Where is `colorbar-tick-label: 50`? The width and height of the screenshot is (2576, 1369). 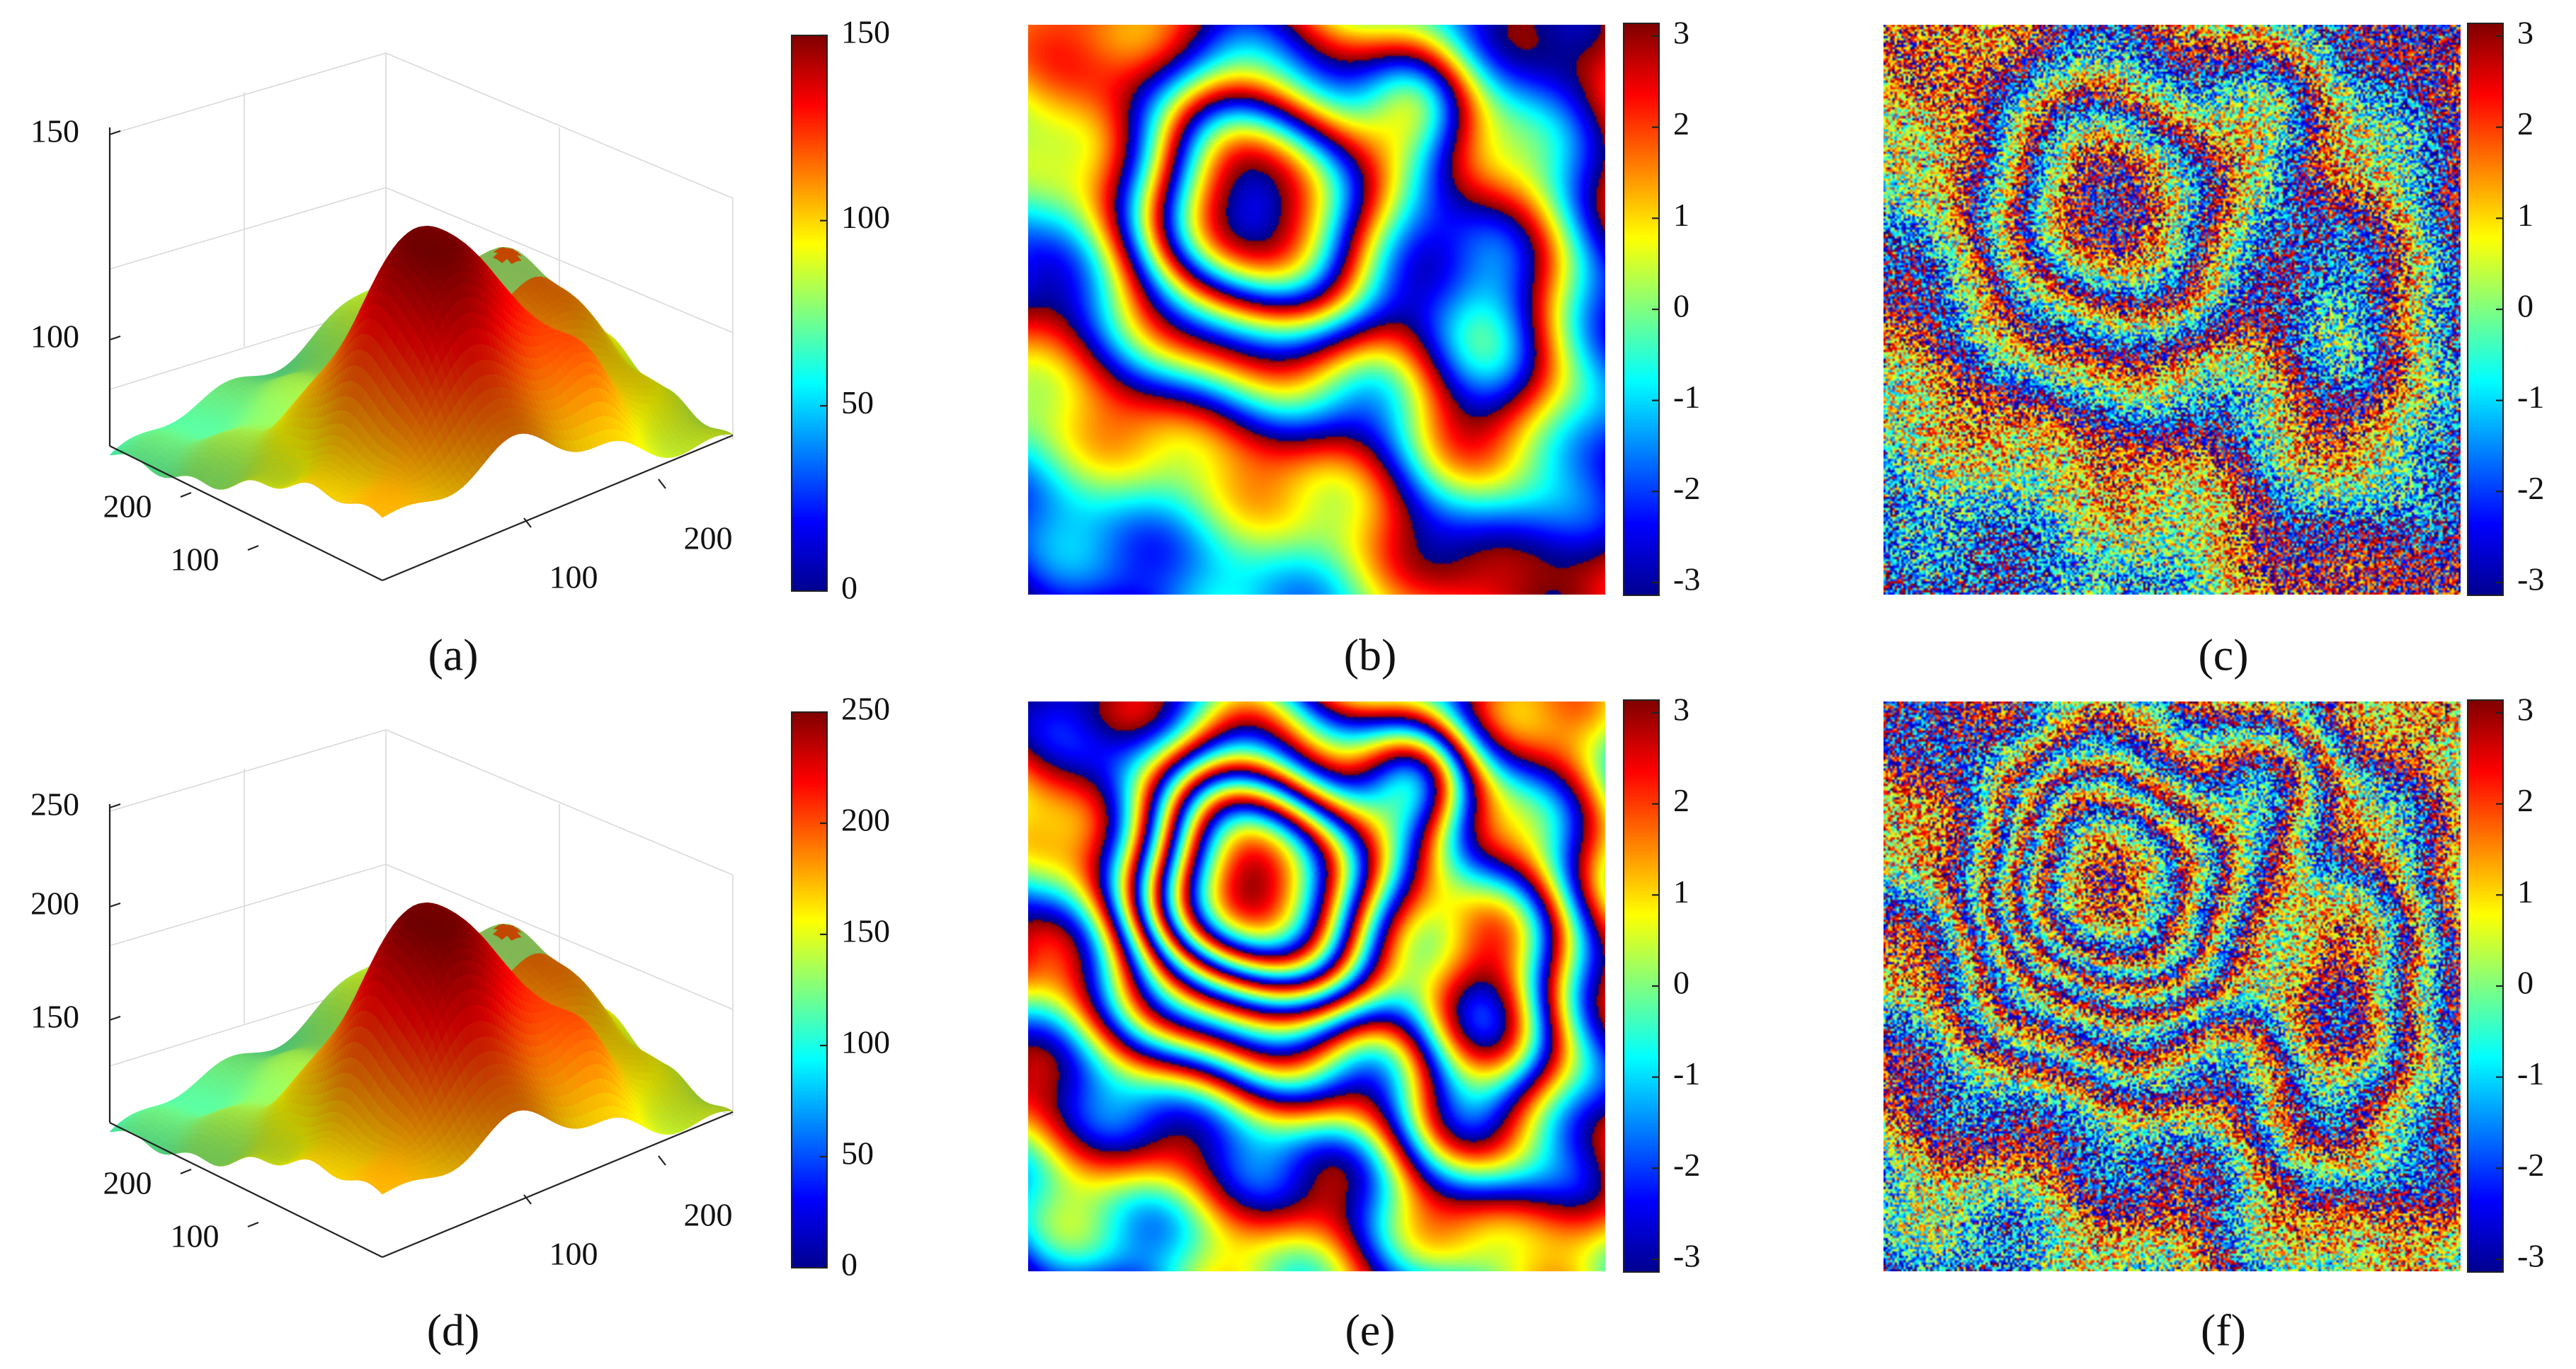 colorbar-tick-label: 50 is located at coordinates (857, 402).